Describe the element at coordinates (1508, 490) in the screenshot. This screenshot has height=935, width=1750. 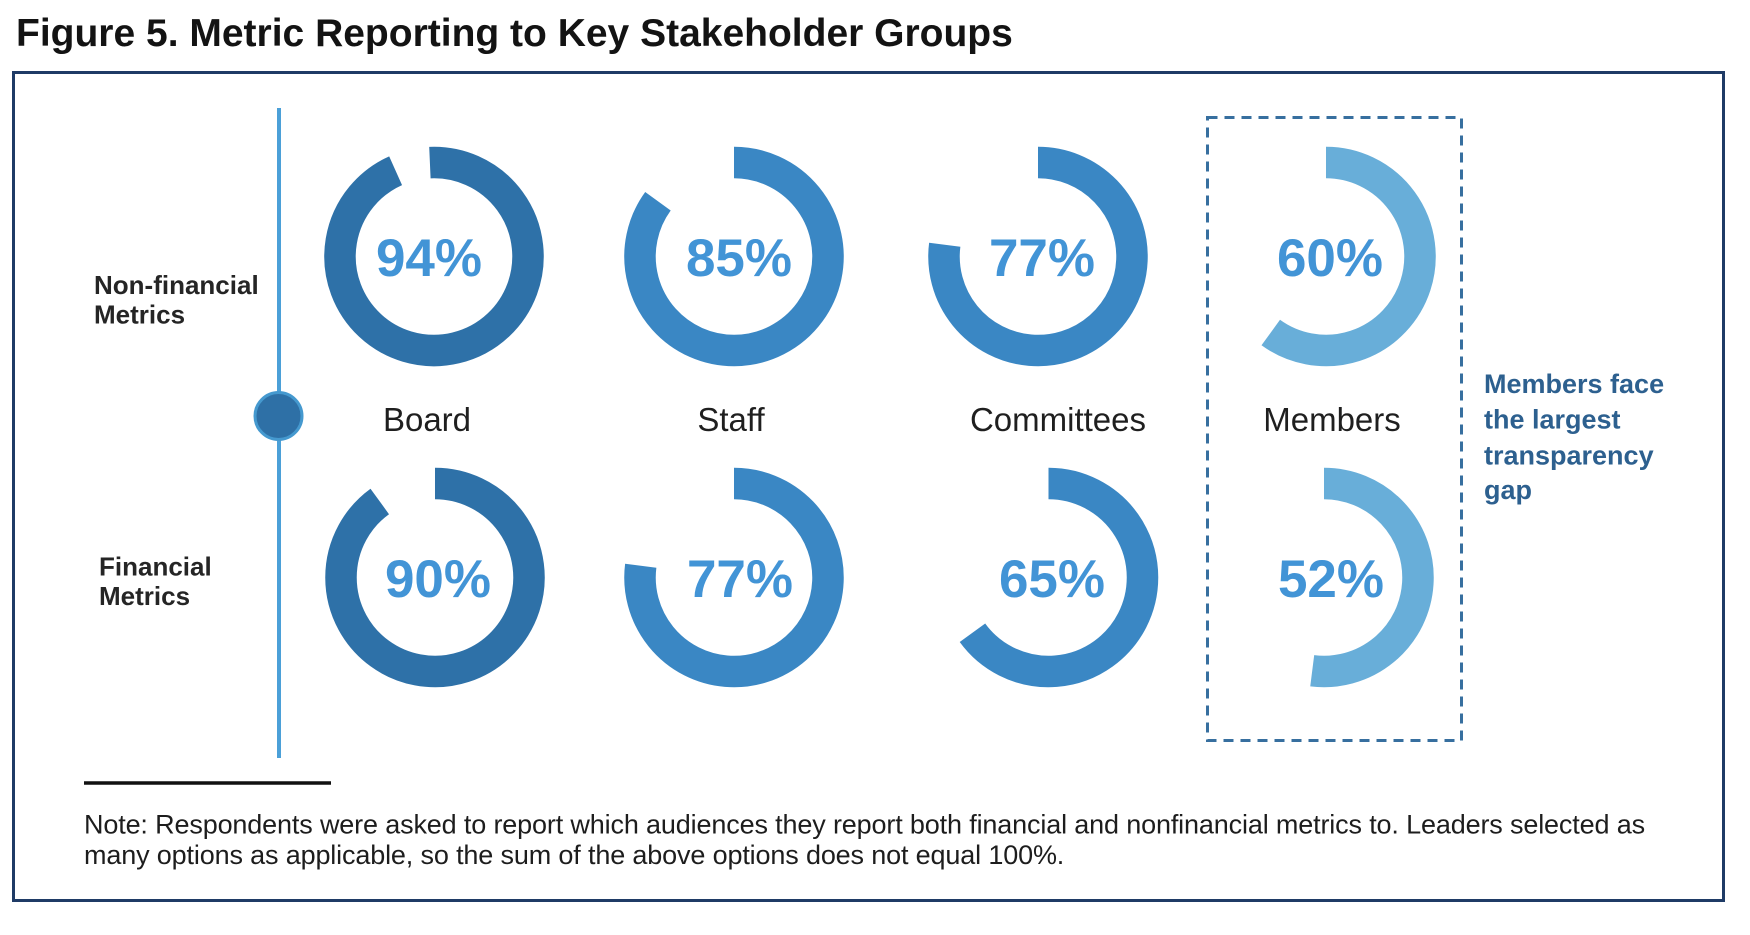
I see `svg-text: gap` at that location.